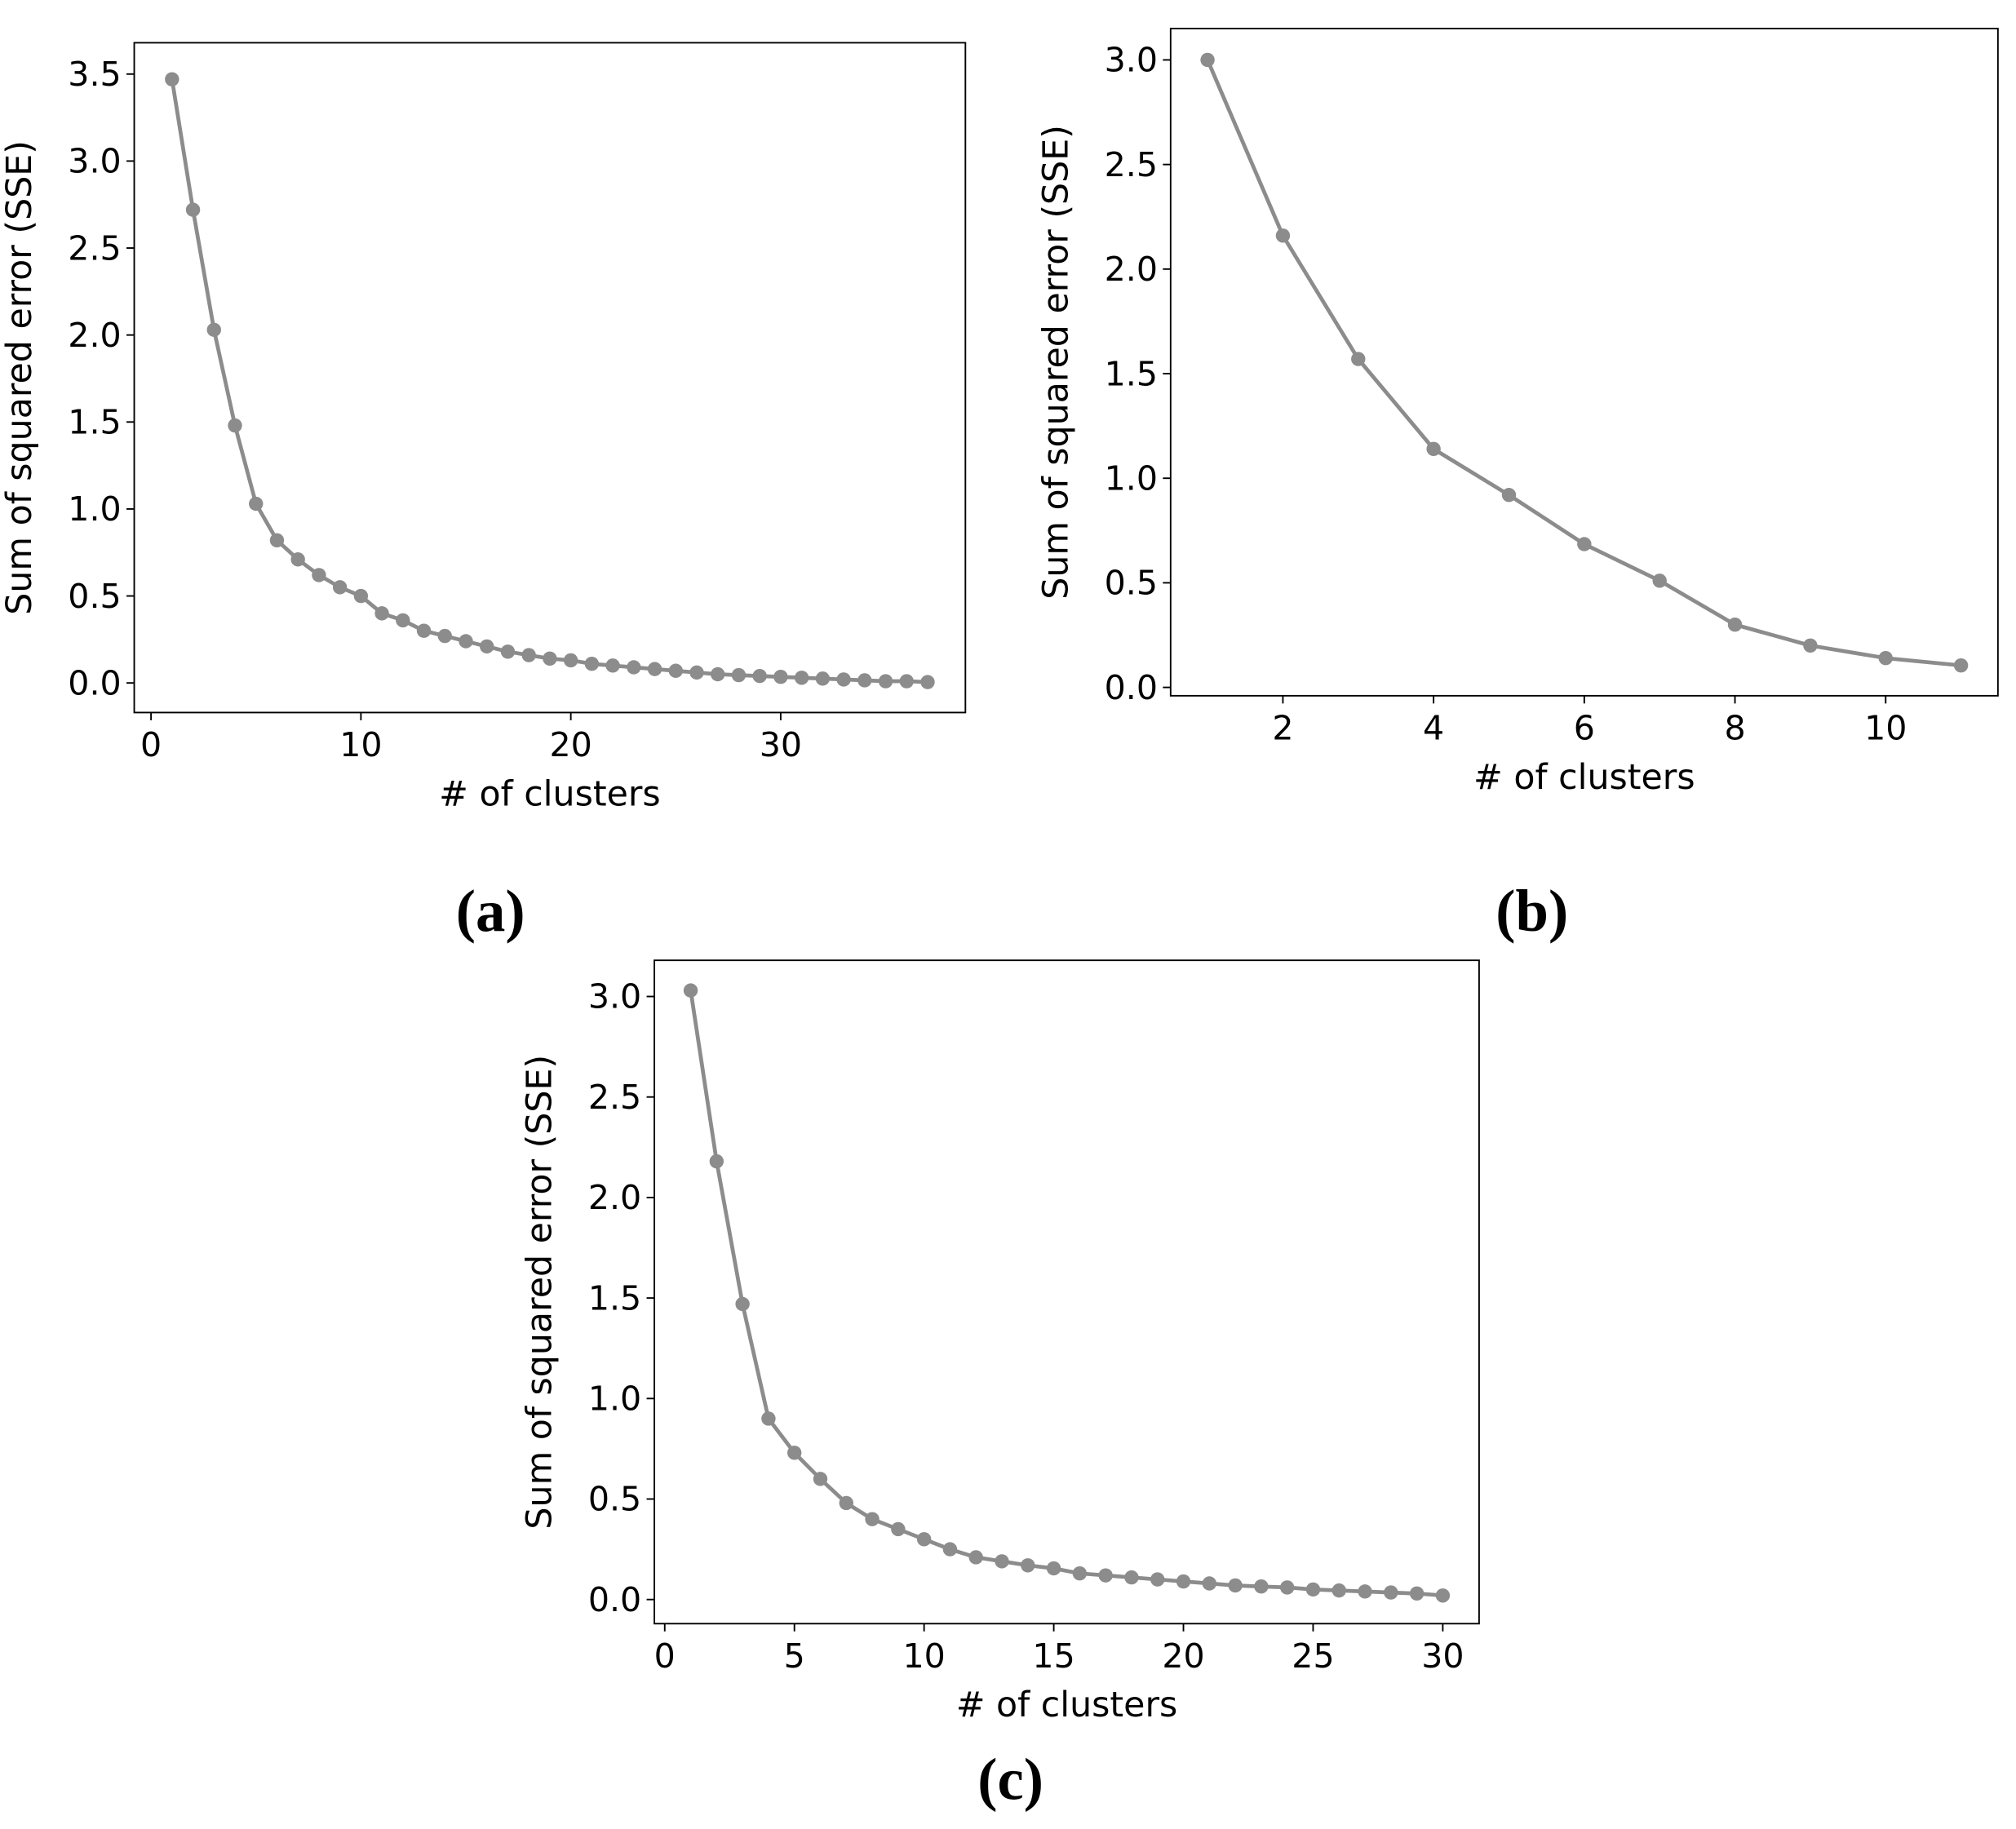  What do you see at coordinates (1584, 728) in the screenshot?
I see `x-tick-label: 6` at bounding box center [1584, 728].